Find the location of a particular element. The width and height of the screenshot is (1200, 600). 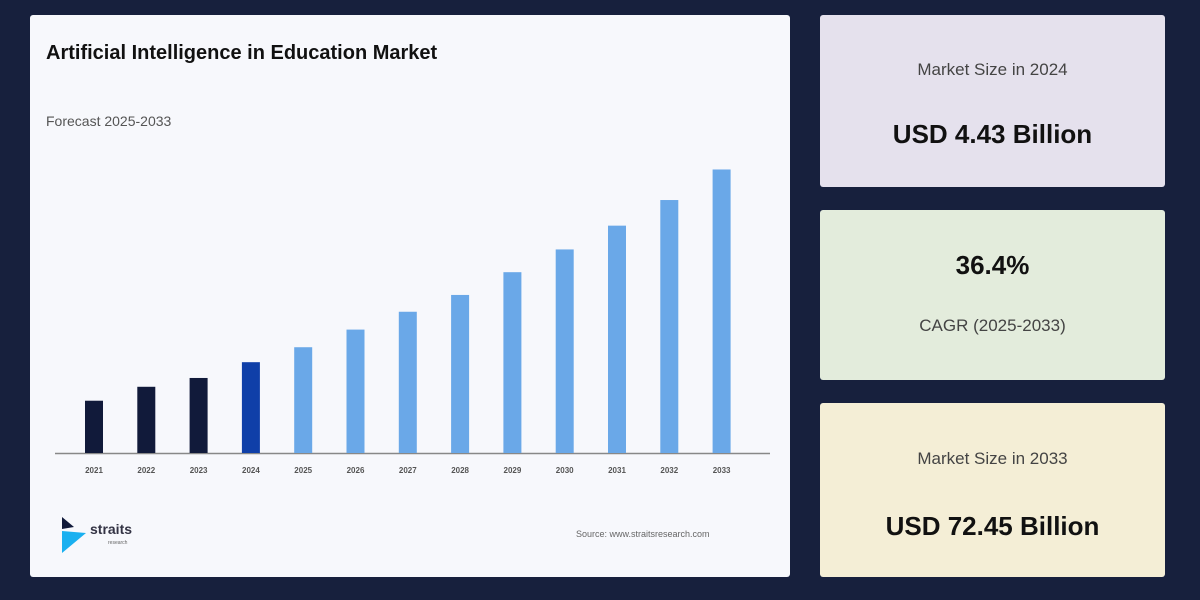

card-market-size-2033: Market Size in 2033 USD 72.45 Billion is located at coordinates (992, 490).